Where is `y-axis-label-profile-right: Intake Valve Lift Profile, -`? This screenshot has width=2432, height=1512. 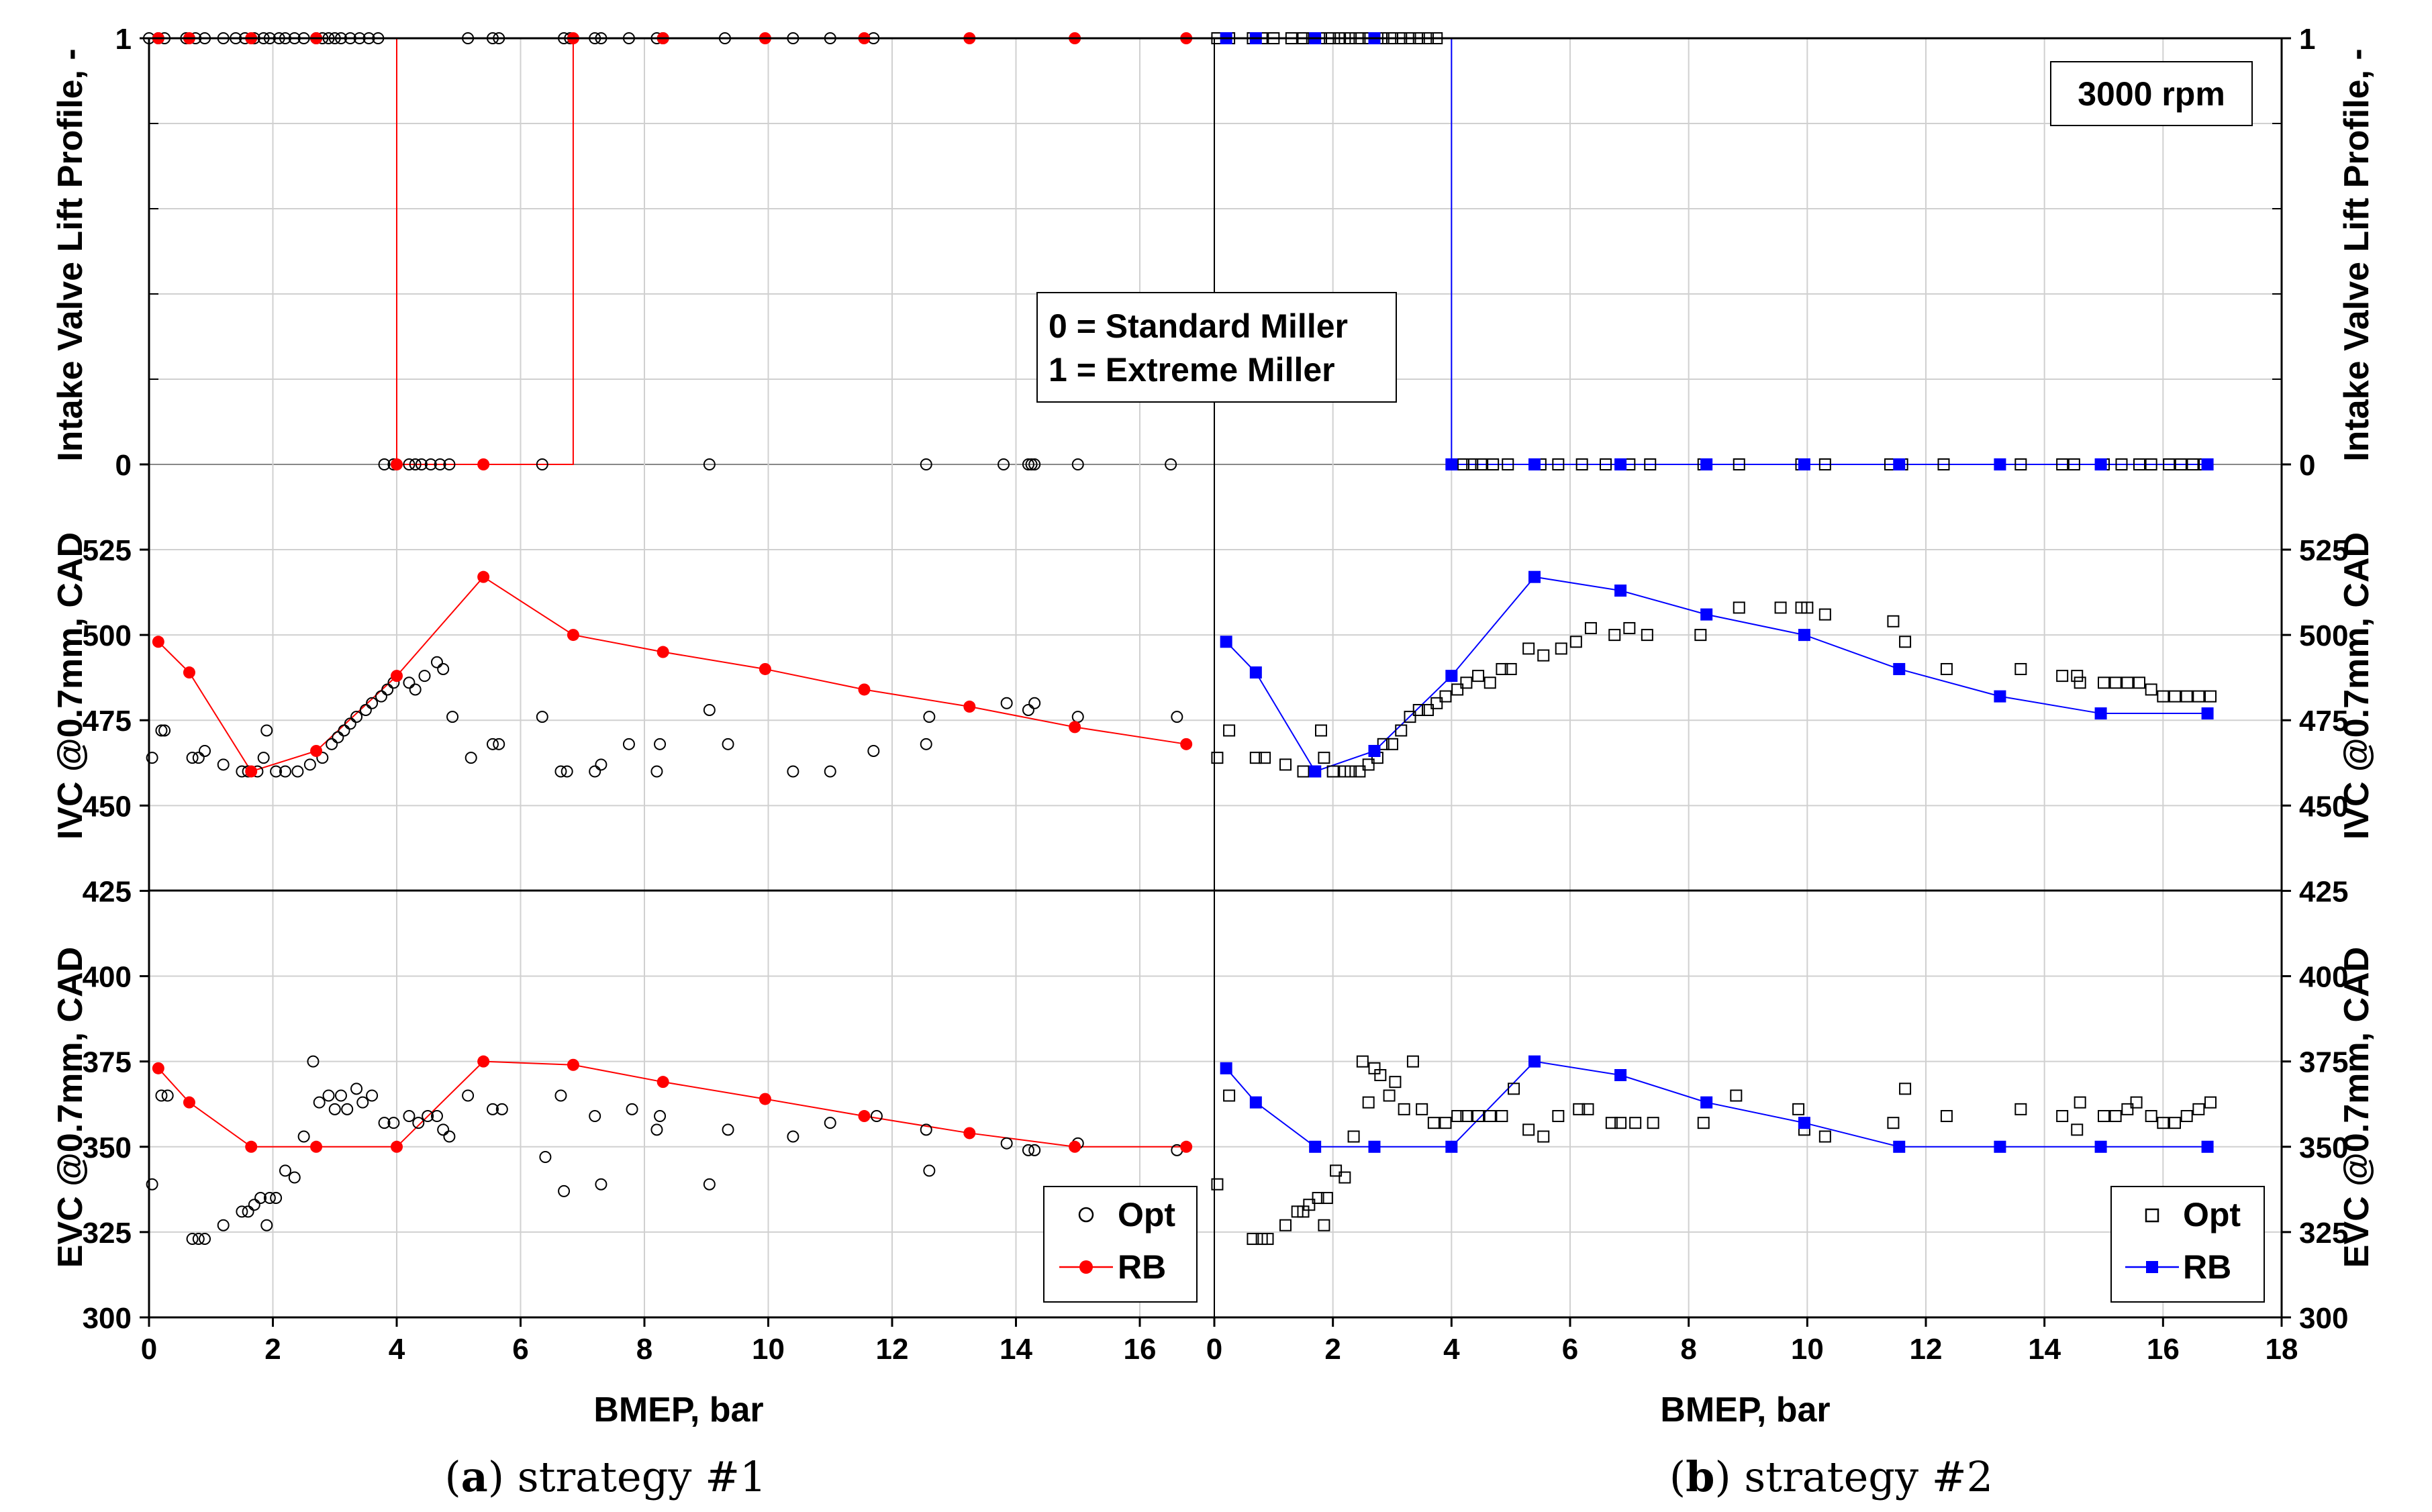 y-axis-label-profile-right: Intake Valve Lift Profile, - is located at coordinates (2356, 255).